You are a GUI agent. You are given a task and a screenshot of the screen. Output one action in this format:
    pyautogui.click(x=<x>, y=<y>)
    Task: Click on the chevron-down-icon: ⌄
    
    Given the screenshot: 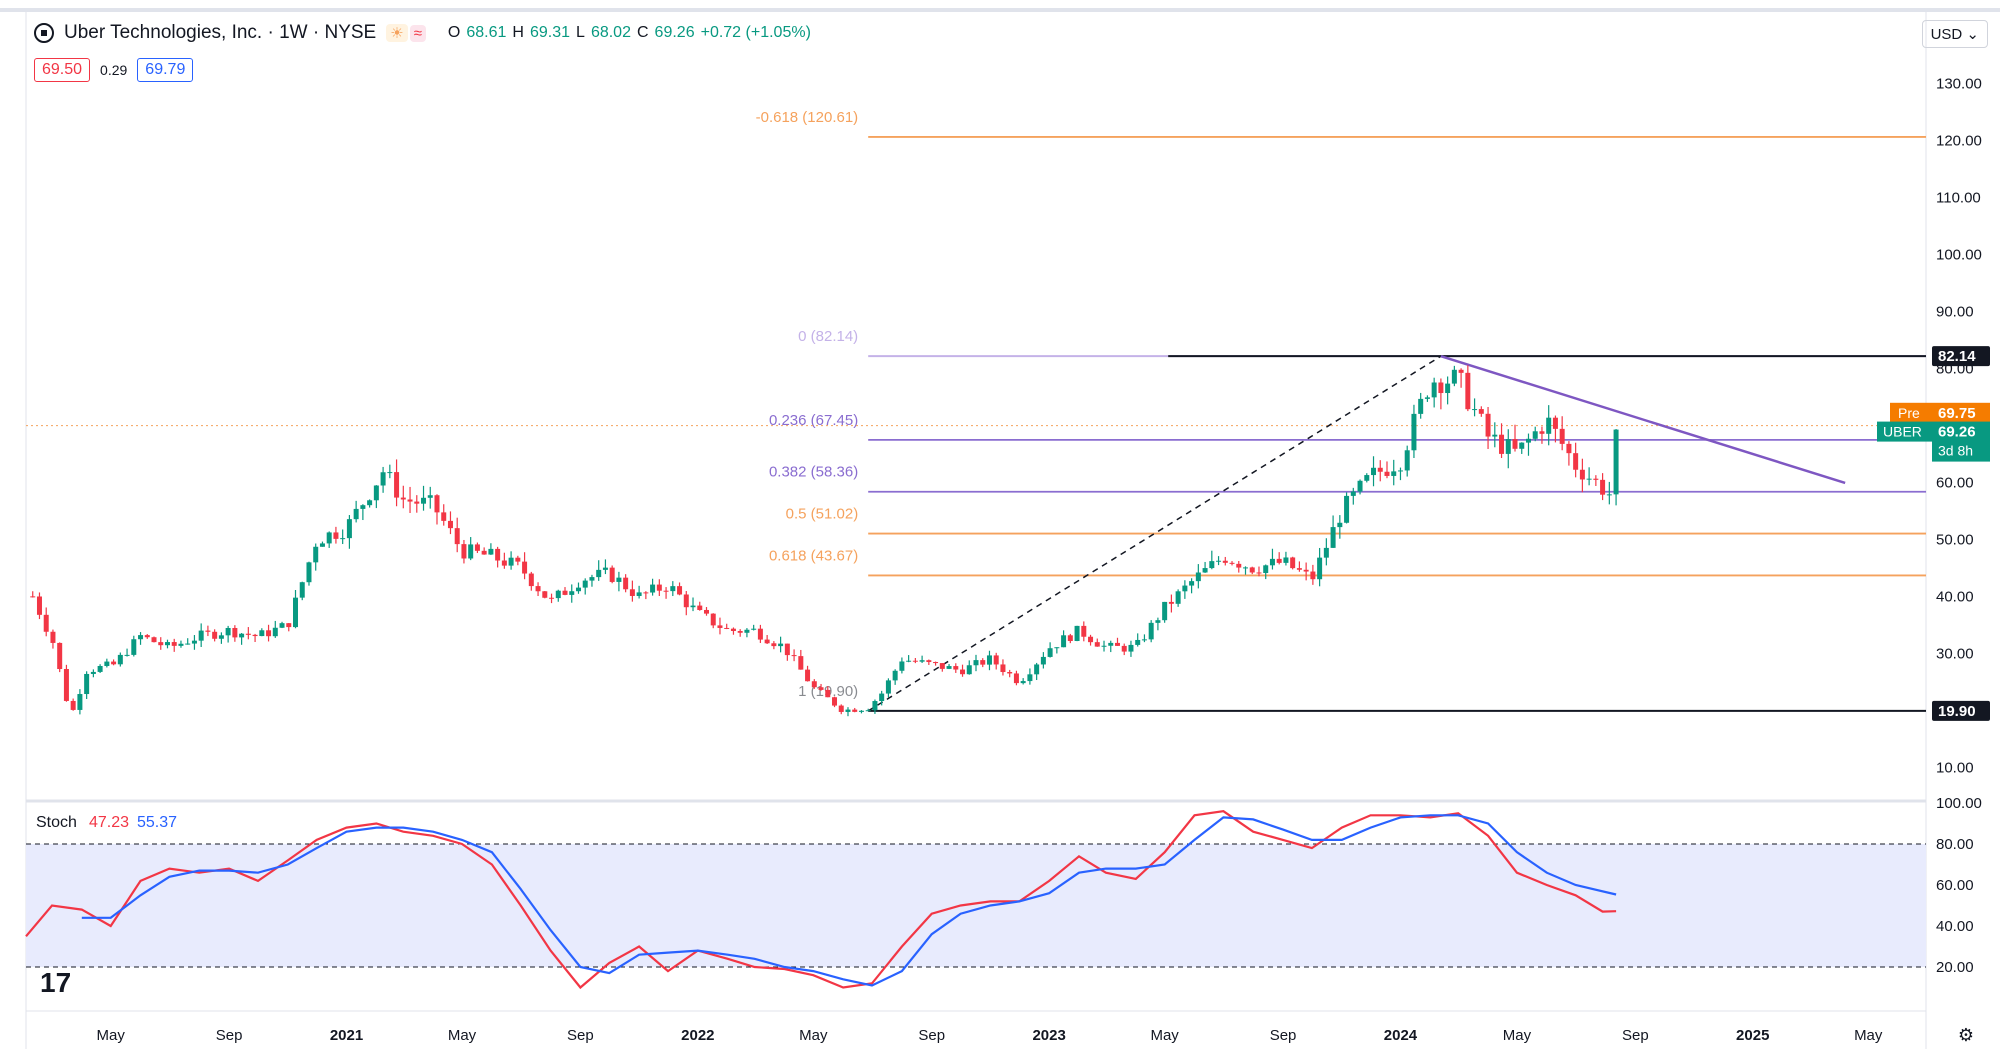 What is the action you would take?
    pyautogui.click(x=1972, y=34)
    